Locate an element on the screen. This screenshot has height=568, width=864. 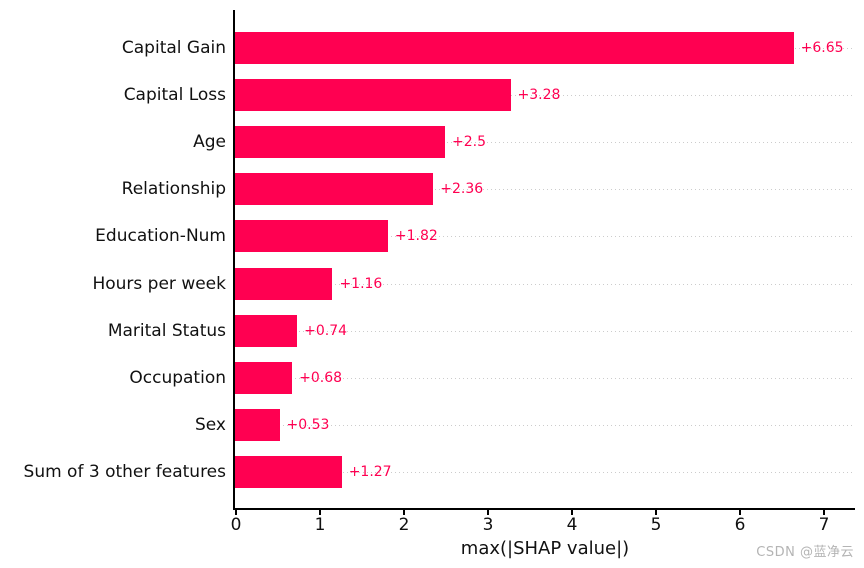
bar-value-label: +0.68 is located at coordinates (321, 377).